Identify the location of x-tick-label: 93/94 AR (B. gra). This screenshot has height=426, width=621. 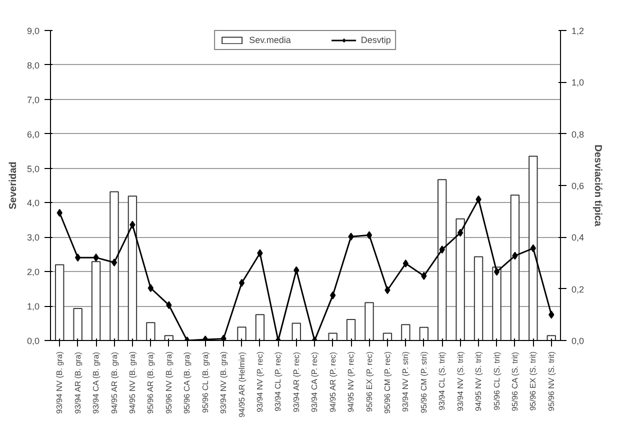
(77, 383).